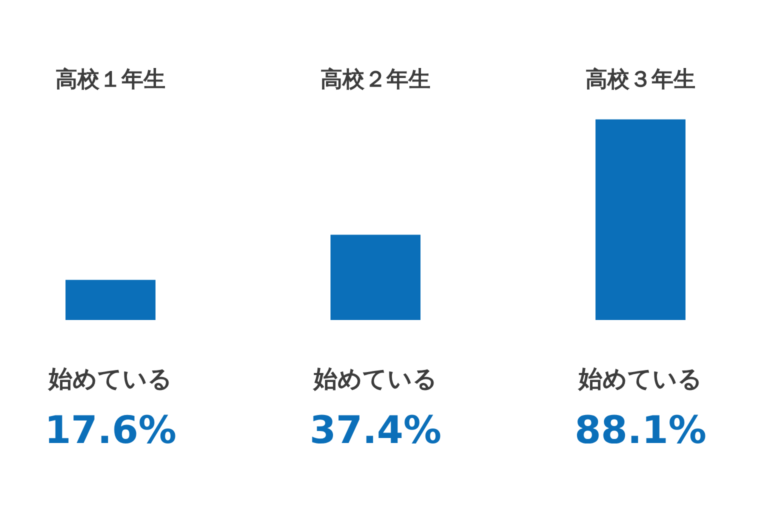  What do you see at coordinates (110, 430) in the screenshot?
I see `data-label: 17.6%` at bounding box center [110, 430].